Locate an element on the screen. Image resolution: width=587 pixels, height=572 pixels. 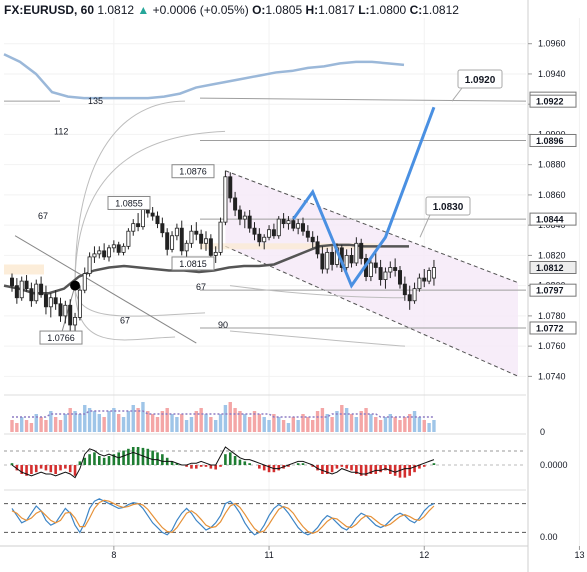
x-tick-label: 12 is located at coordinates (424, 555).